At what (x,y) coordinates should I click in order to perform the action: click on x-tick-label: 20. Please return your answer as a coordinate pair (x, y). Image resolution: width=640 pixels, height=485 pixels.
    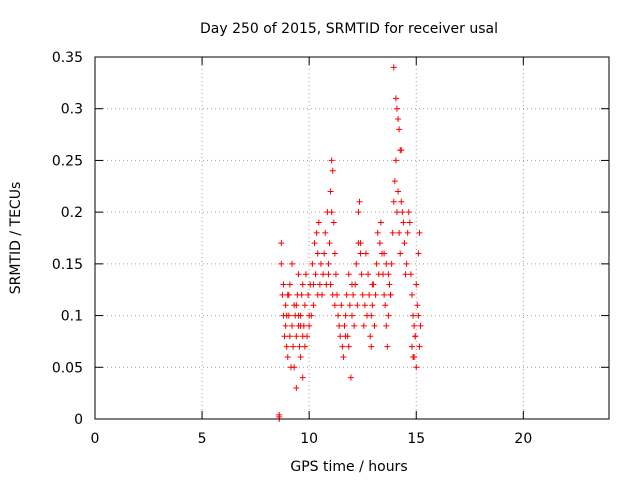
    Looking at the image, I should click on (523, 439).